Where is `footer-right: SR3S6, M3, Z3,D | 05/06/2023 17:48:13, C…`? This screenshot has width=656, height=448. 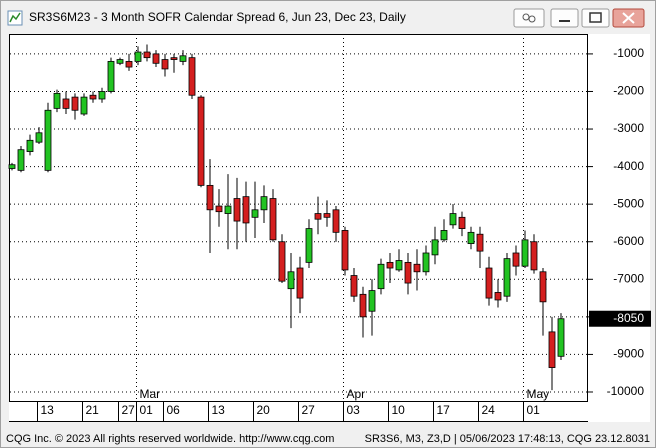 footer-right: SR3S6, M3, Z3,D | 05/06/2023 17:48:13, C… is located at coordinates (507, 439).